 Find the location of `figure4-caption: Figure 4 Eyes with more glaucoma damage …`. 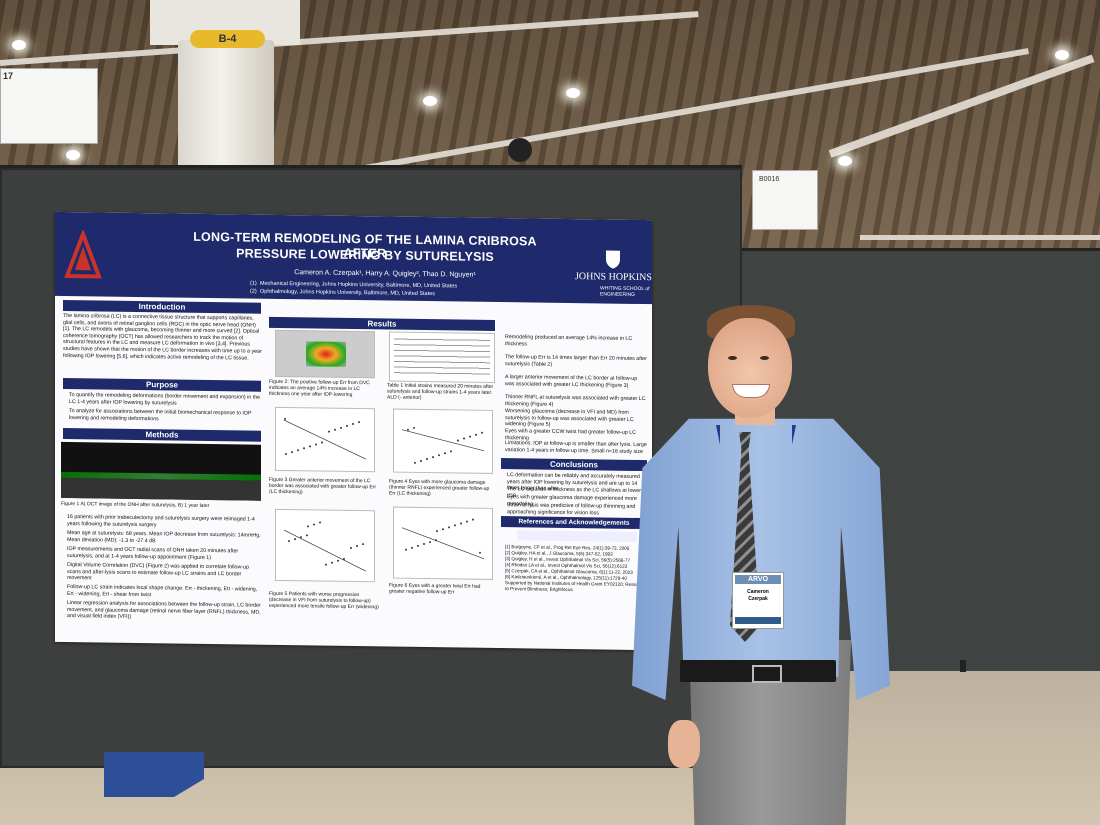

figure4-caption: Figure 4 Eyes with more glaucoma damage … is located at coordinates (439, 488).